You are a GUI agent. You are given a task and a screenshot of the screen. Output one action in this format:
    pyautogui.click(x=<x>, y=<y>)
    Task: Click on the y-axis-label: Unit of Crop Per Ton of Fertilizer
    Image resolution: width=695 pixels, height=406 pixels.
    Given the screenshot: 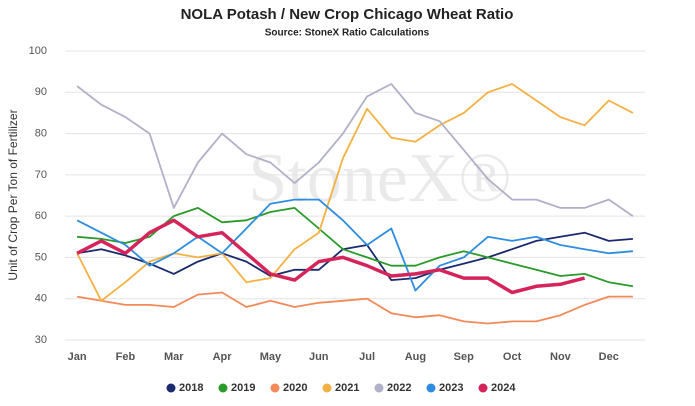 What is the action you would take?
    pyautogui.click(x=13, y=194)
    